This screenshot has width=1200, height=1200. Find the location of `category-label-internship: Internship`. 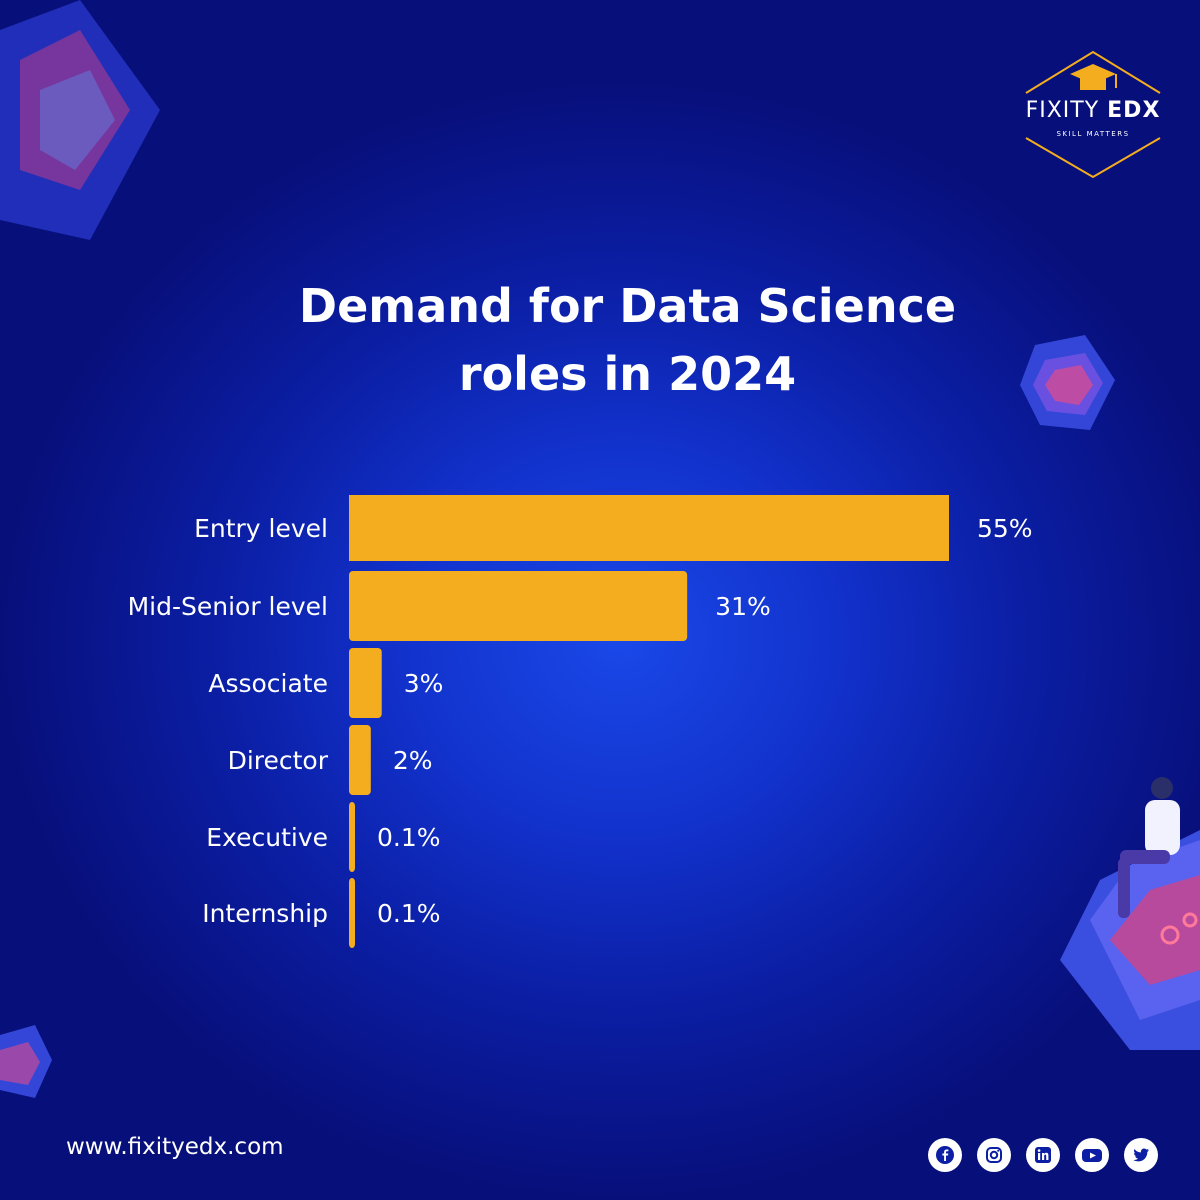

category-label-internship: Internship is located at coordinates (265, 913).